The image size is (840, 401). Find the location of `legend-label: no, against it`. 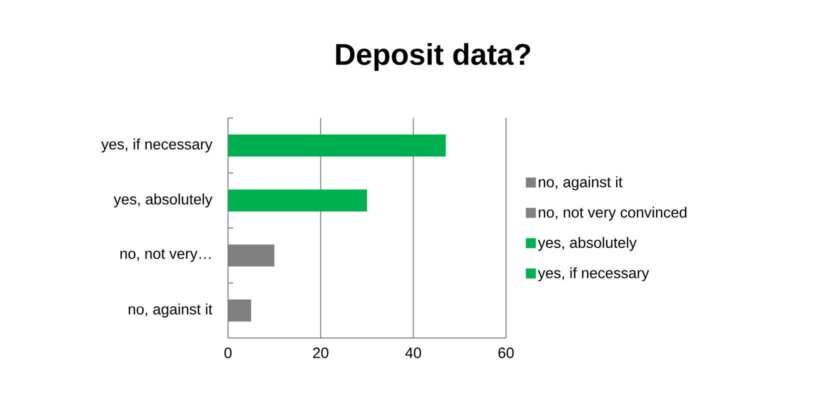

legend-label: no, against it is located at coordinates (580, 183).